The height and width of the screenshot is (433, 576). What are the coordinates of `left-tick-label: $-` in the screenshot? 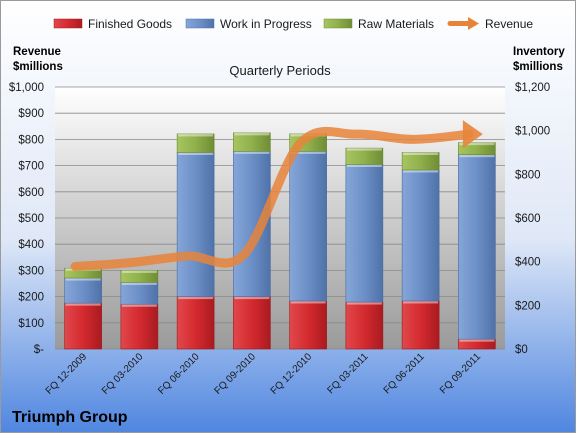 It's located at (39, 350).